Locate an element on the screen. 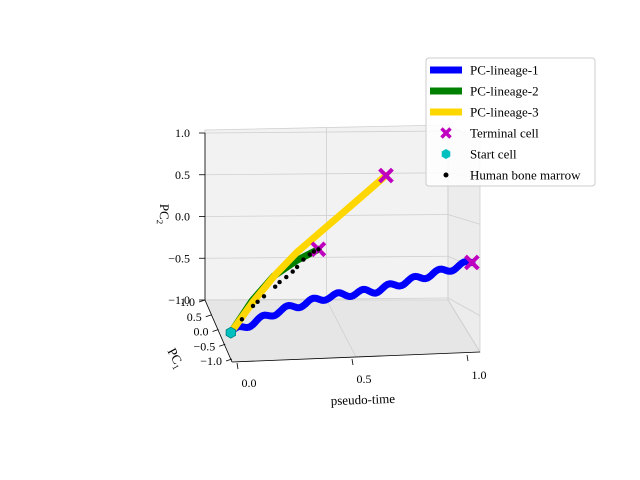 The height and width of the screenshot is (480, 640). x-axis-label: pseudo-time is located at coordinates (362, 399).